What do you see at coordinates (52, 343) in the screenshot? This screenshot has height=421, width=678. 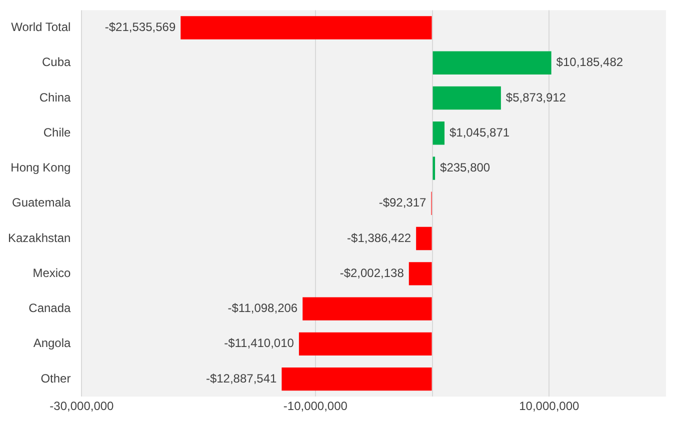 I see `y-tick-label: Angola` at bounding box center [52, 343].